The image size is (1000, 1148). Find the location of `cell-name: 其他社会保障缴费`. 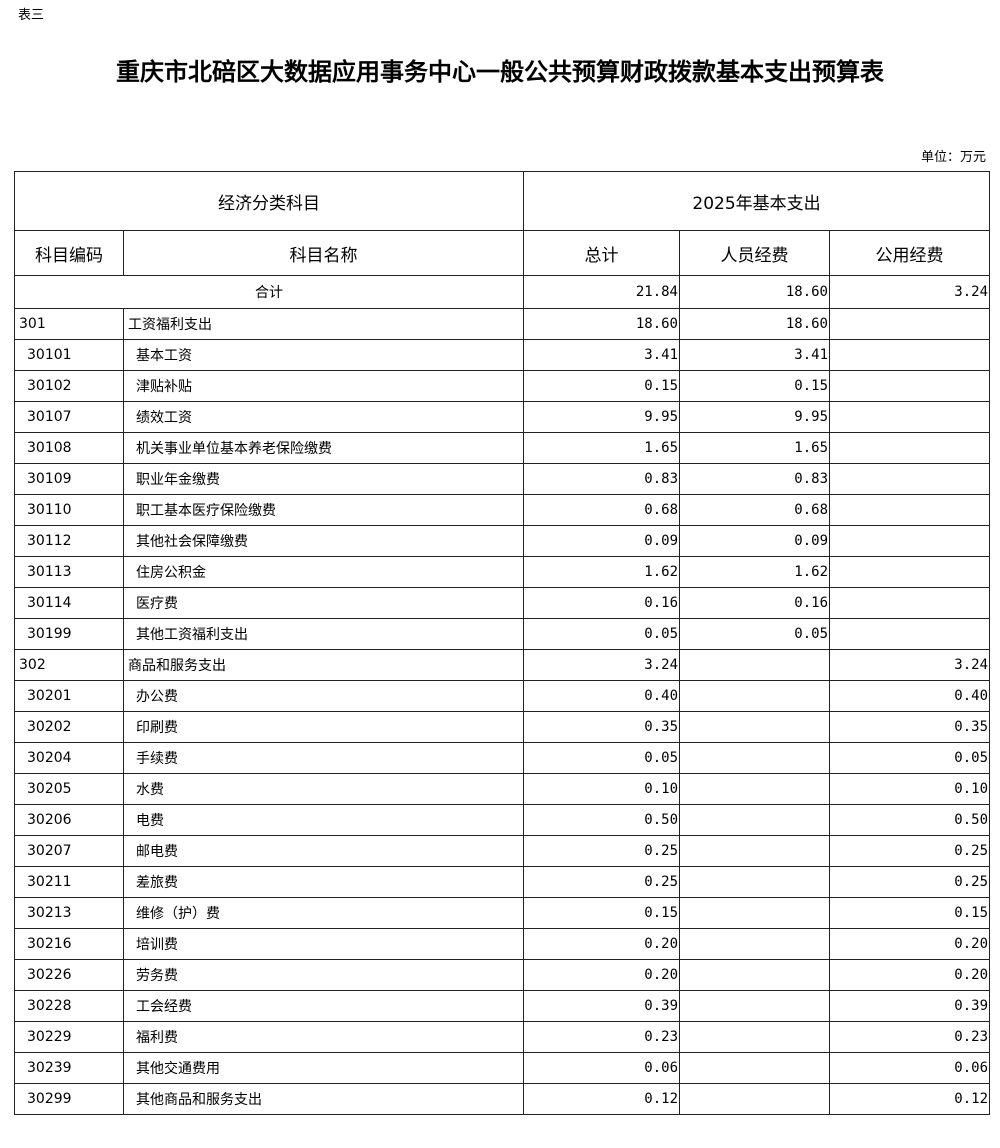

cell-name: 其他社会保障缴费 is located at coordinates (323, 541).